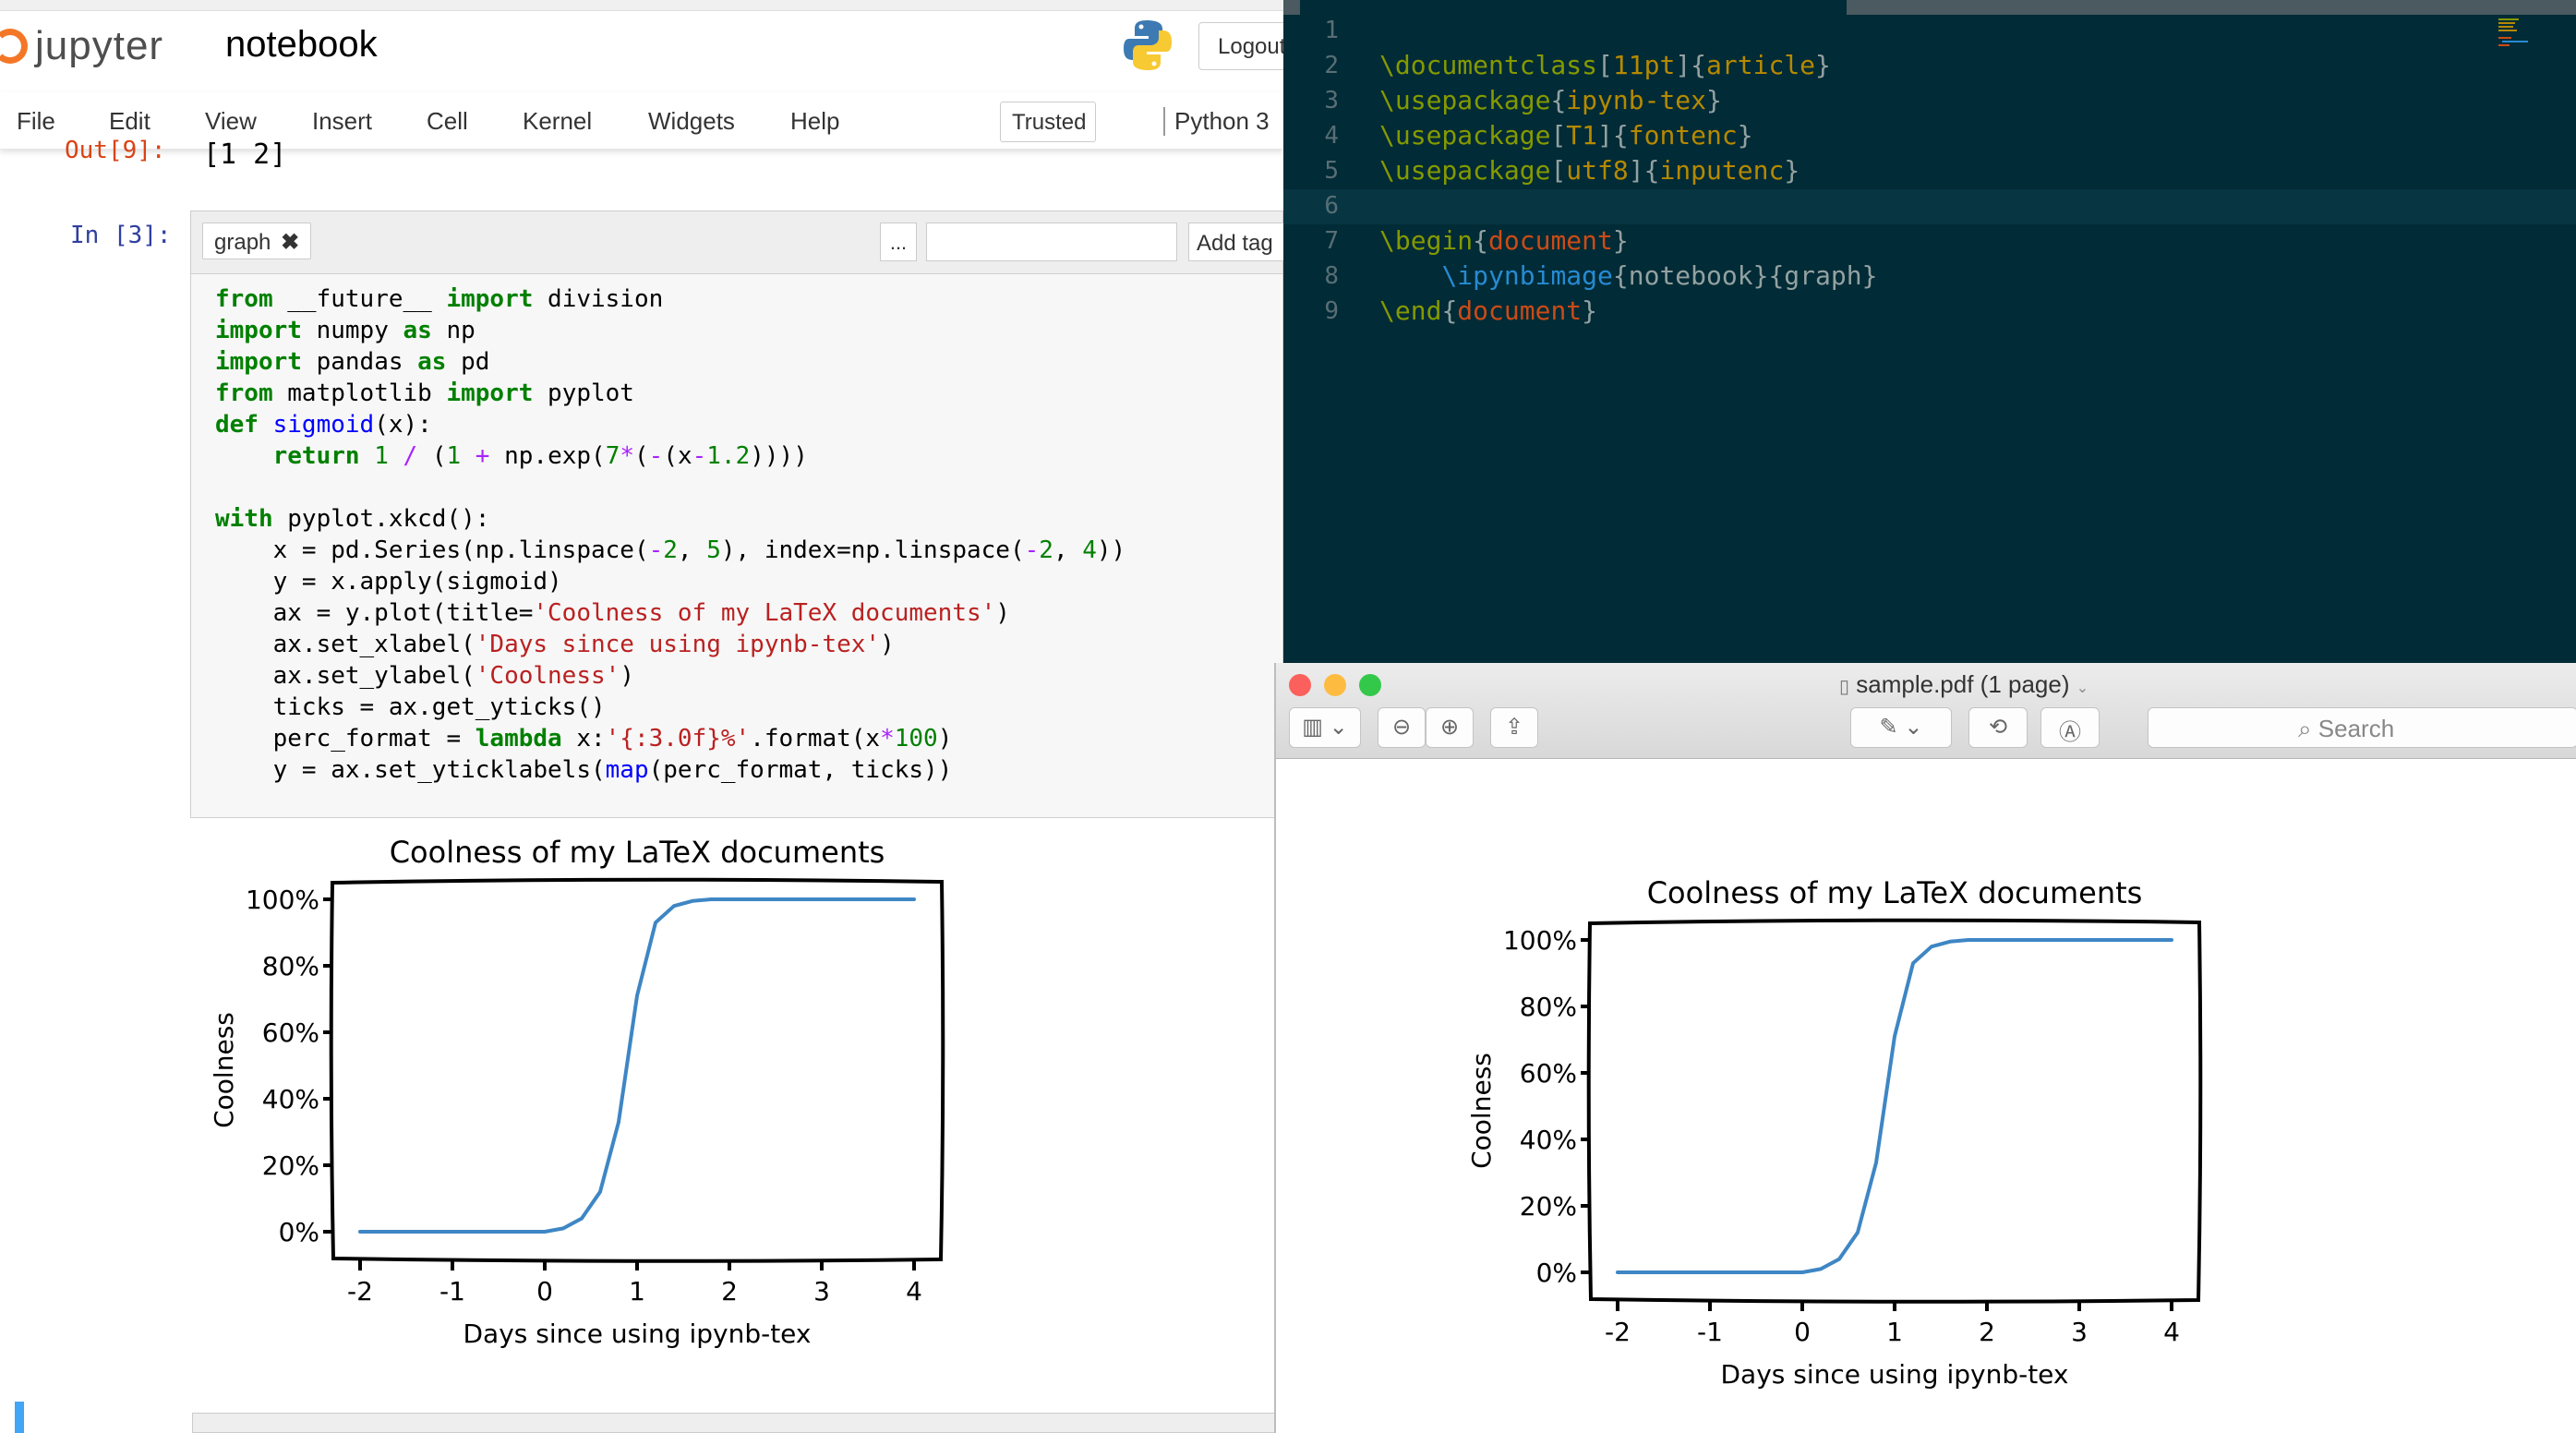 This screenshot has height=1433, width=2576. I want to click on pdf-file-icon: ▯, so click(1844, 687).